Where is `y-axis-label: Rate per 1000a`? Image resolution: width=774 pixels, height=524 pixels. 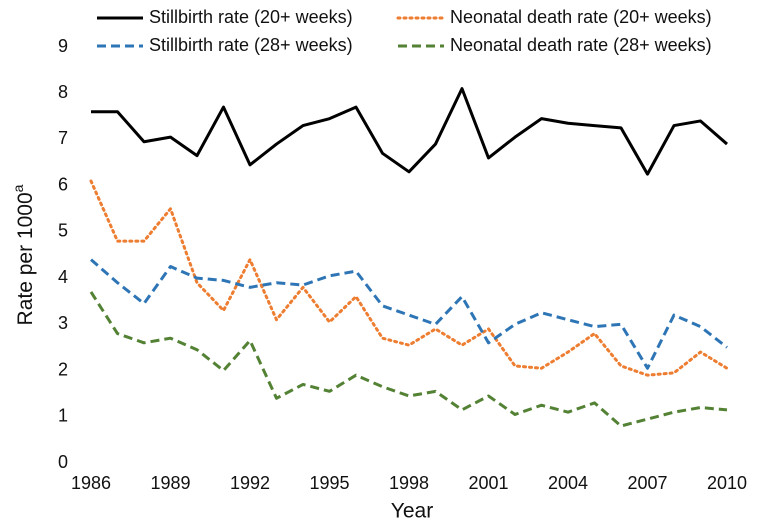 y-axis-label: Rate per 1000a is located at coordinates (23, 254).